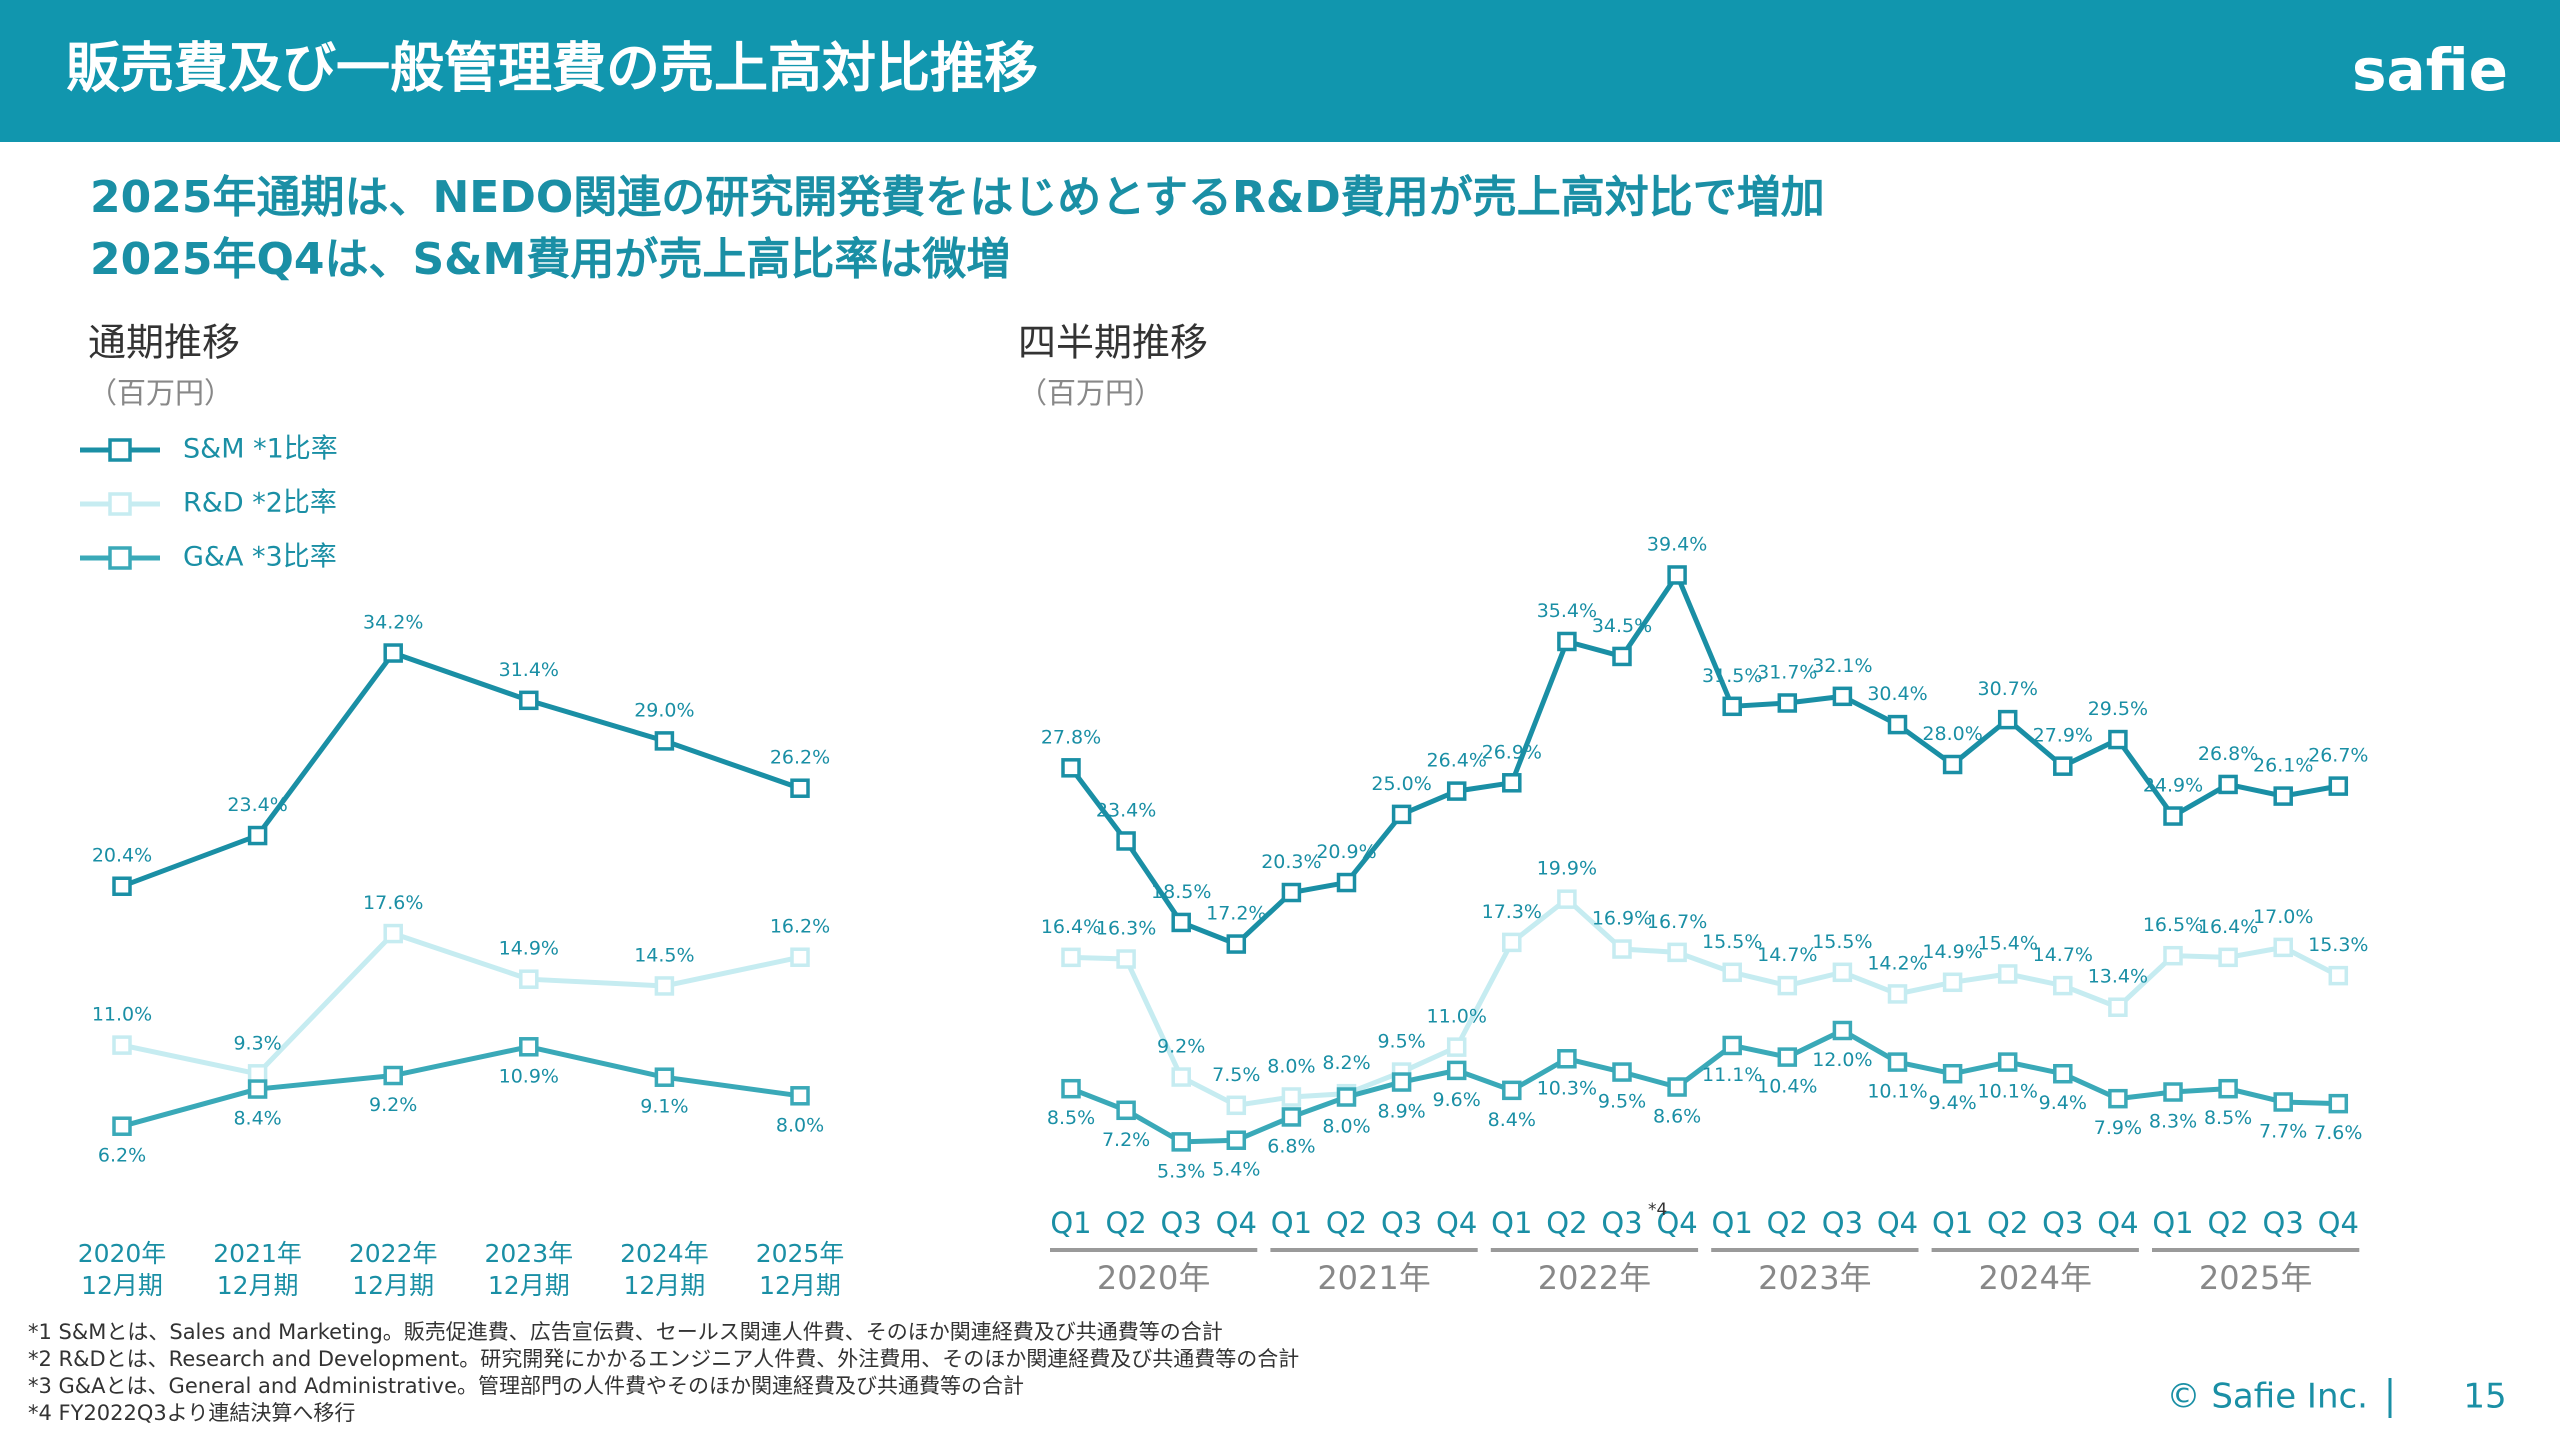 This screenshot has width=2560, height=1440. What do you see at coordinates (1181, 892) in the screenshot?
I see `data-label: 18.5%` at bounding box center [1181, 892].